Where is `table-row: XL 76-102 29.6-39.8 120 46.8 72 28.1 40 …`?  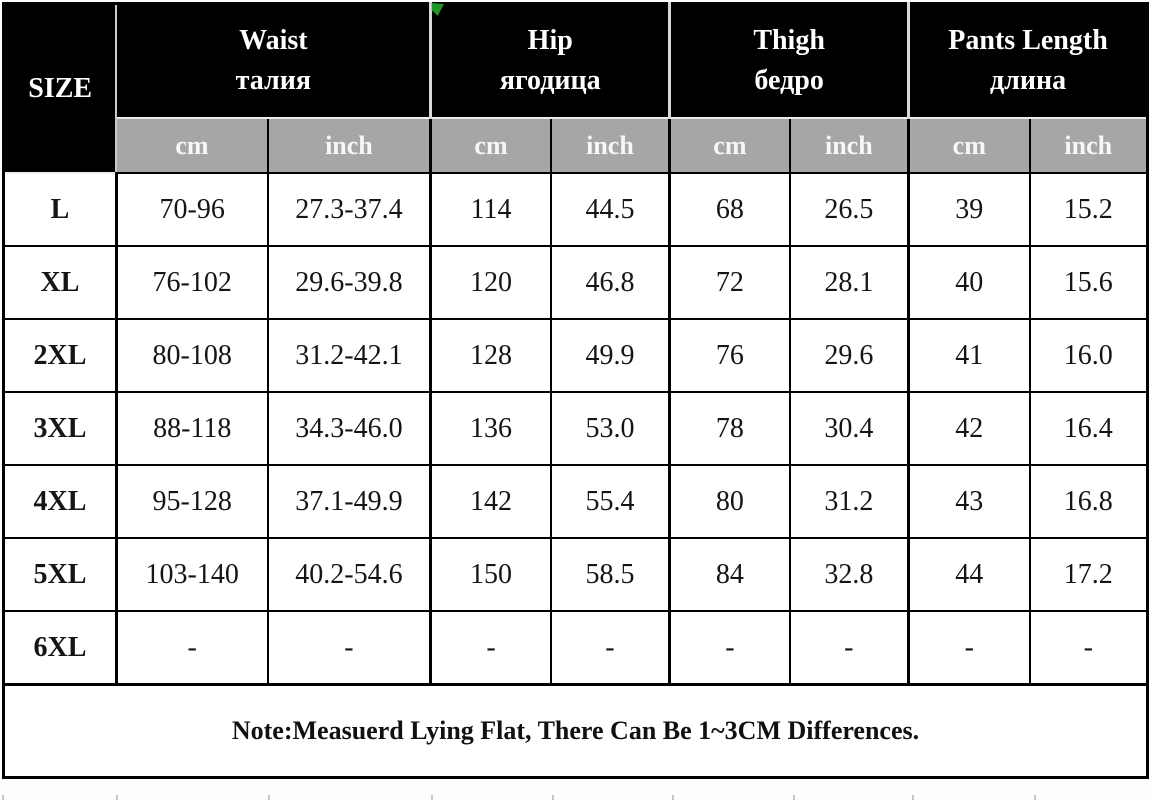 table-row: XL 76-102 29.6-39.8 120 46.8 72 28.1 40 … is located at coordinates (575, 282).